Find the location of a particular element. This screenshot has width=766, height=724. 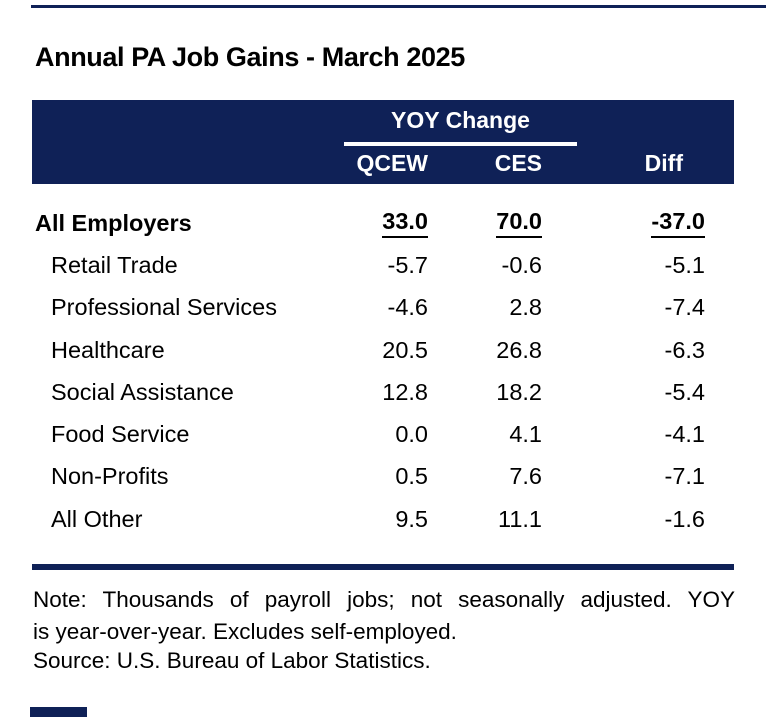

ces-value: 11.1 is located at coordinates (520, 518).